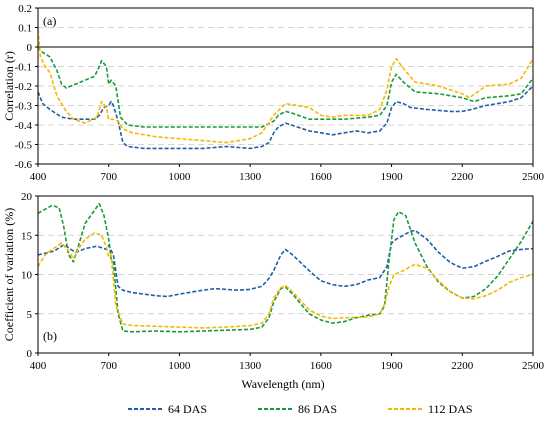 The width and height of the screenshot is (550, 429). I want to click on legend-label: 86 DAS, so click(317, 409).